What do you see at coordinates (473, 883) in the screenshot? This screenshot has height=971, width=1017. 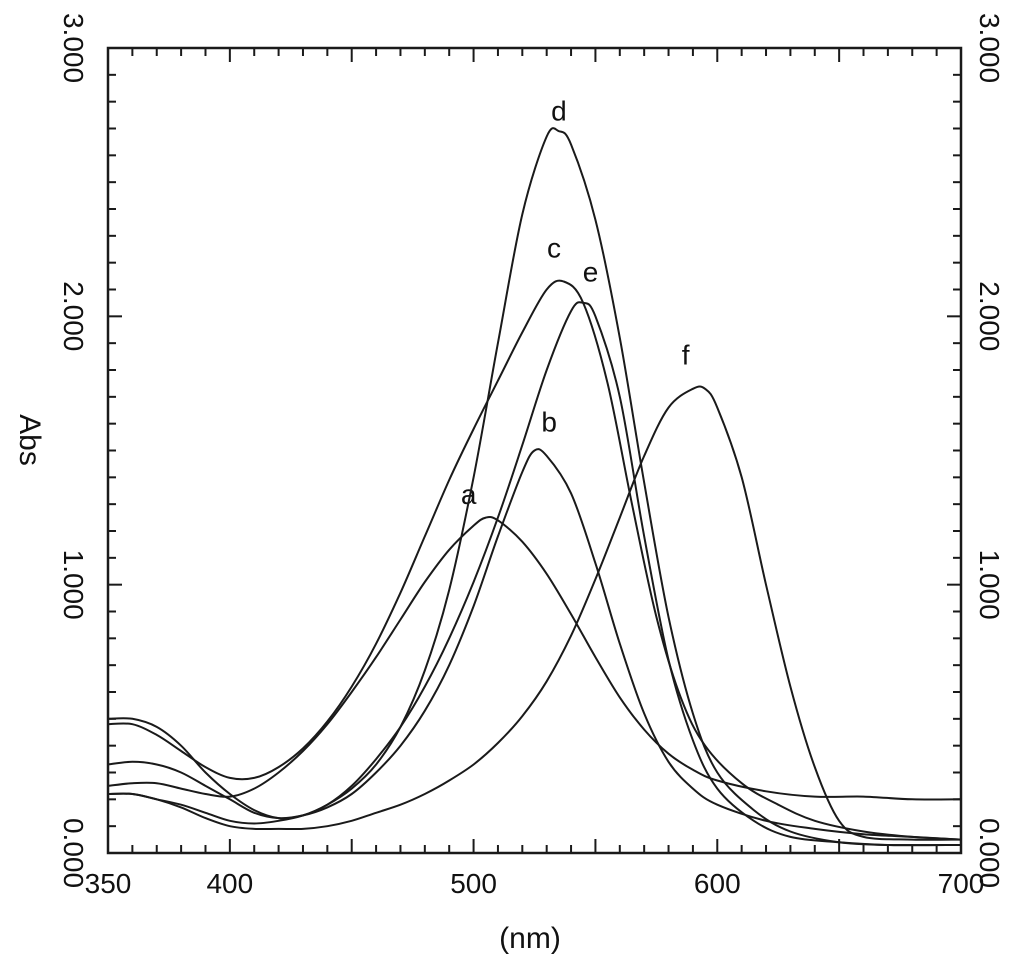 I see `x-tick-label: 500` at bounding box center [473, 883].